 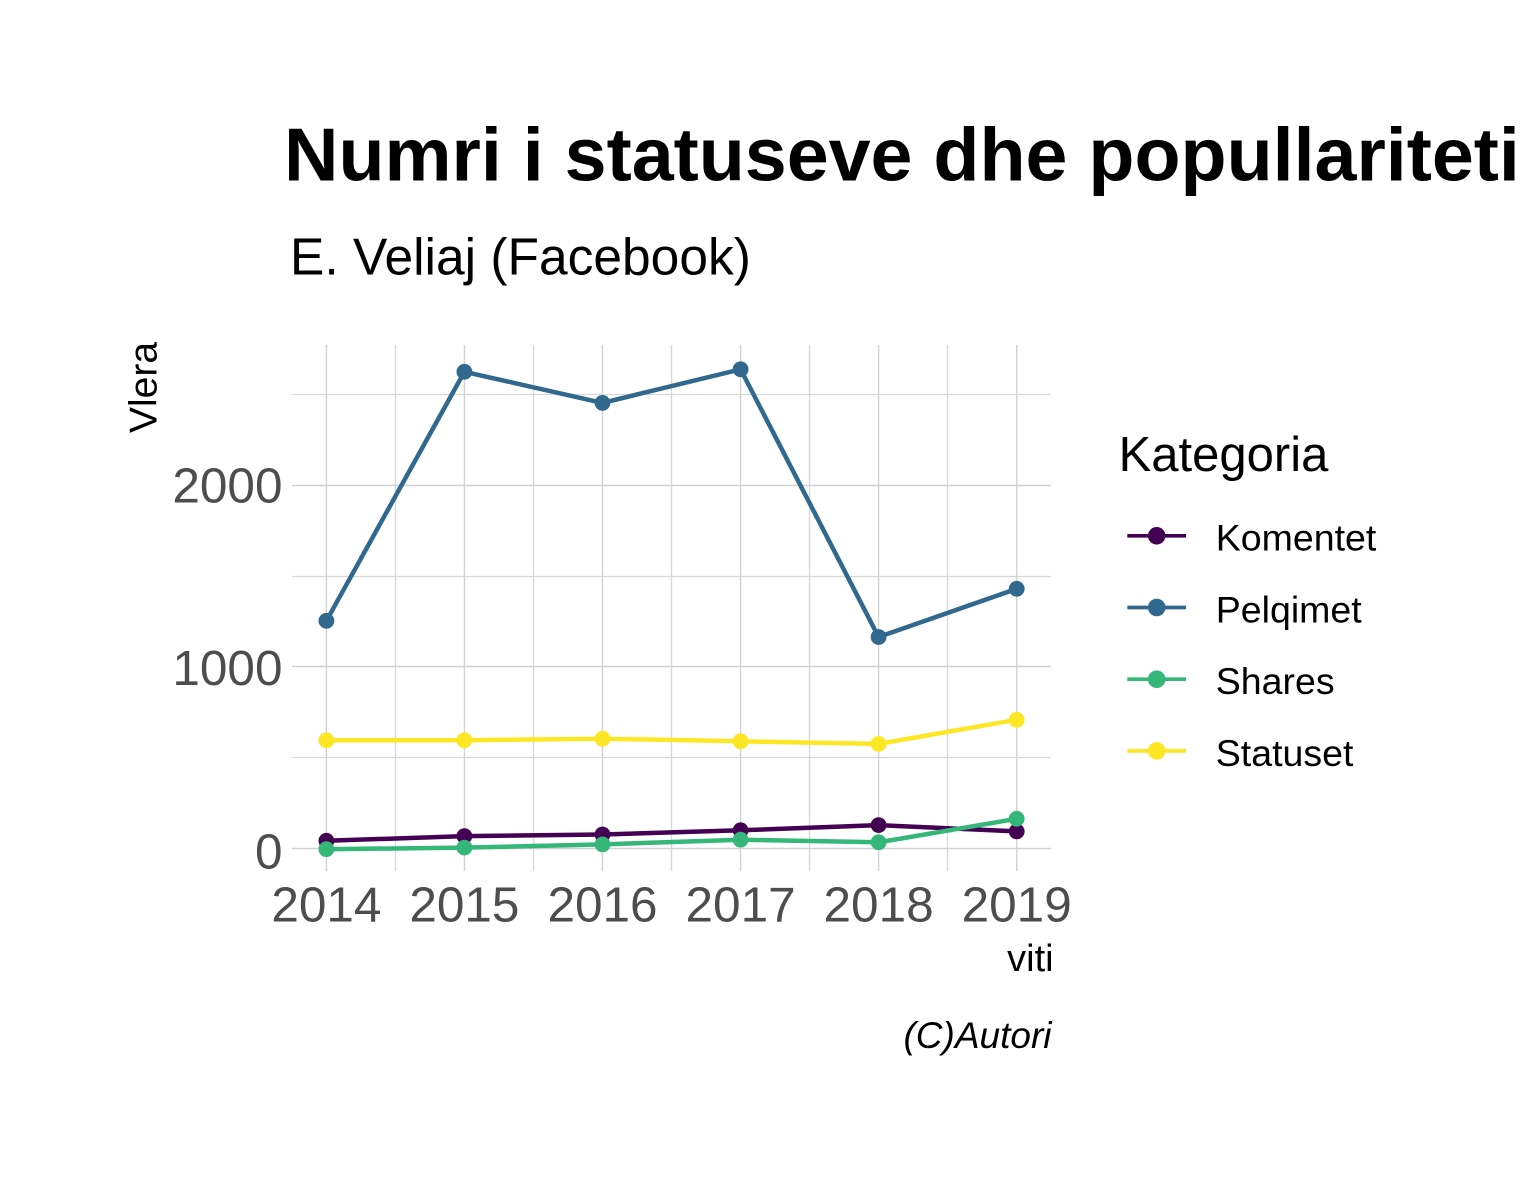 What do you see at coordinates (520, 257) in the screenshot?
I see `svg-text: E. Veliaj (Facebook)` at bounding box center [520, 257].